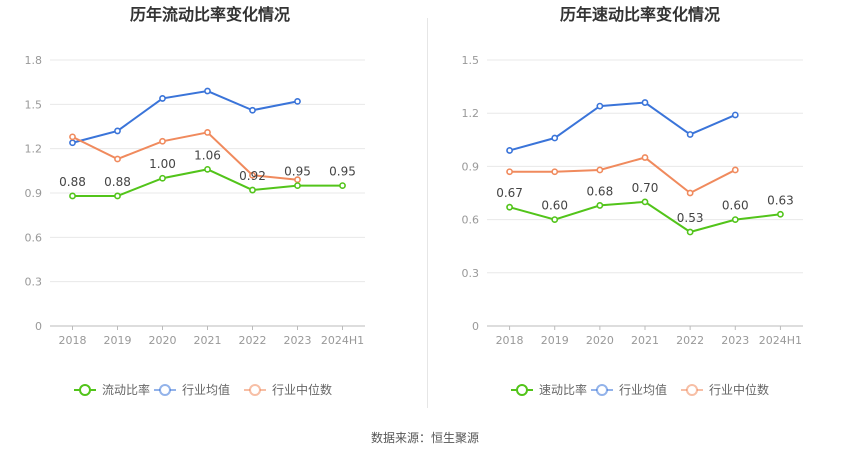 The height and width of the screenshot is (459, 850). Describe the element at coordinates (563, 389) in the screenshot. I see `legend-label: 速动比率` at that location.